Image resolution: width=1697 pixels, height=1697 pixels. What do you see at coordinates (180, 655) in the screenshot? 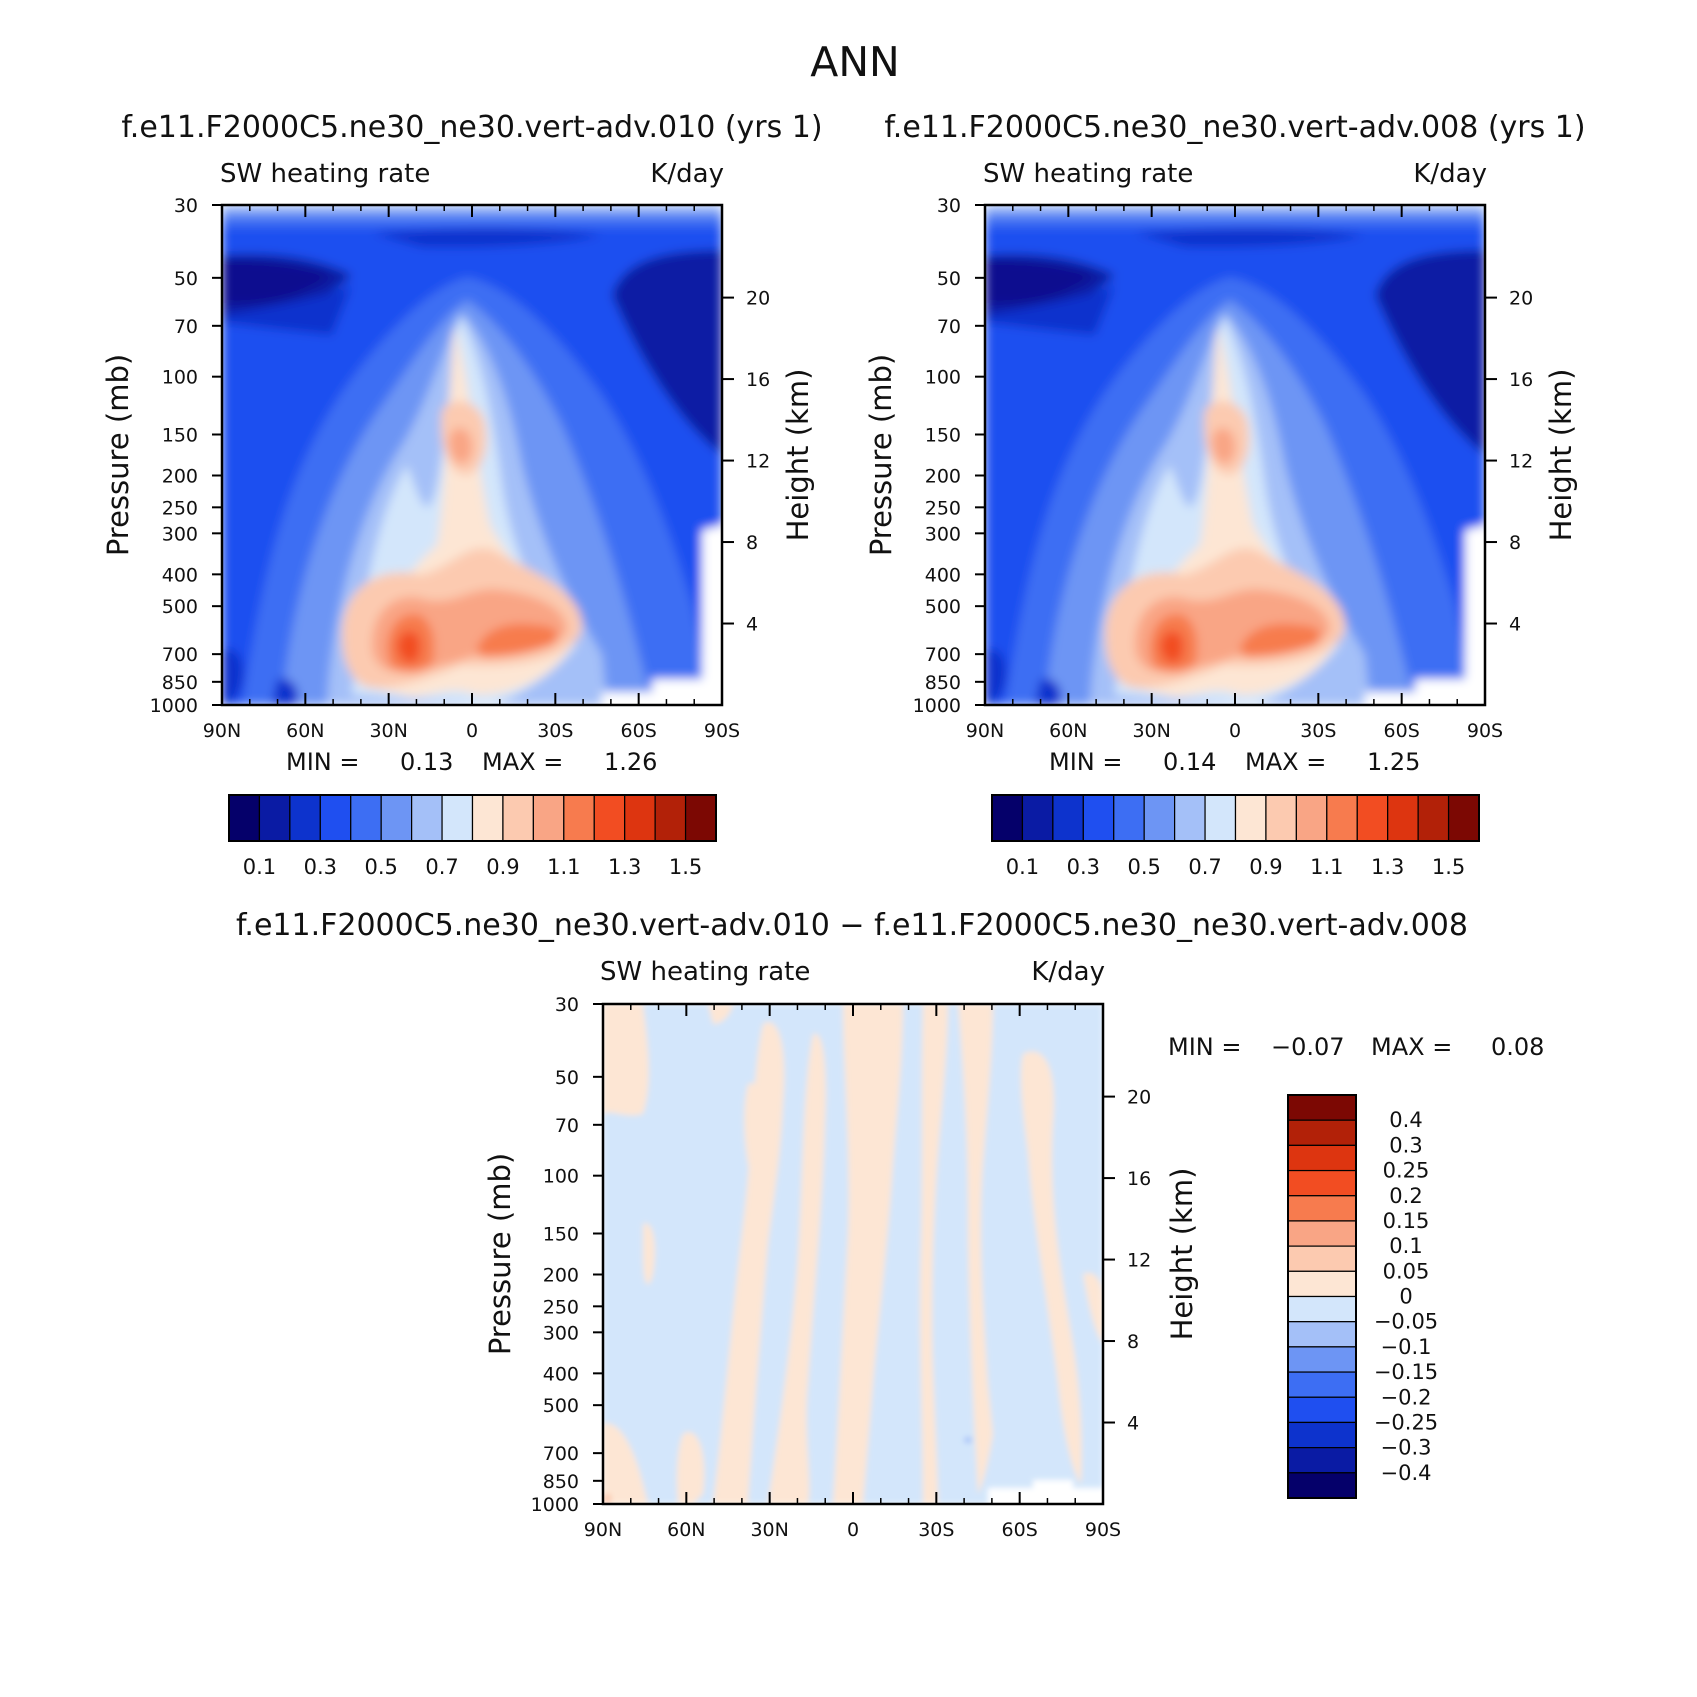
I see `panel-1-ytick-label: 700` at bounding box center [180, 655].